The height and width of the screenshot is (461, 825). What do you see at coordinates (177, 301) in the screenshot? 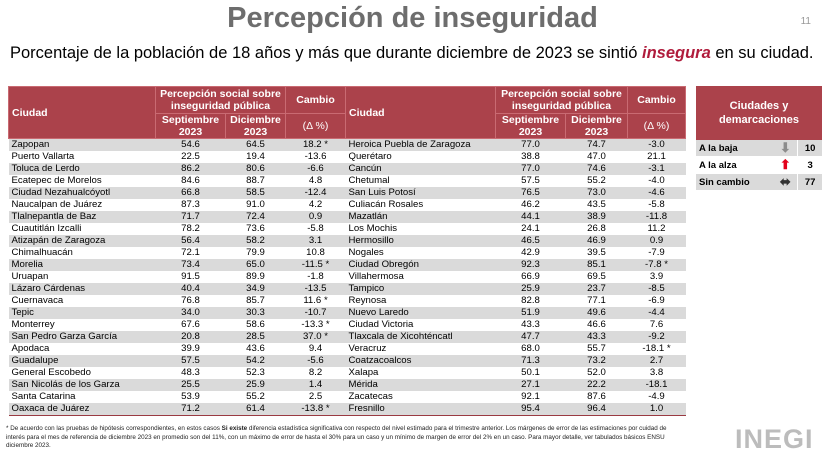
I see `table-row: Cuernavaca 76.8 85.7 11.6 *` at bounding box center [177, 301].